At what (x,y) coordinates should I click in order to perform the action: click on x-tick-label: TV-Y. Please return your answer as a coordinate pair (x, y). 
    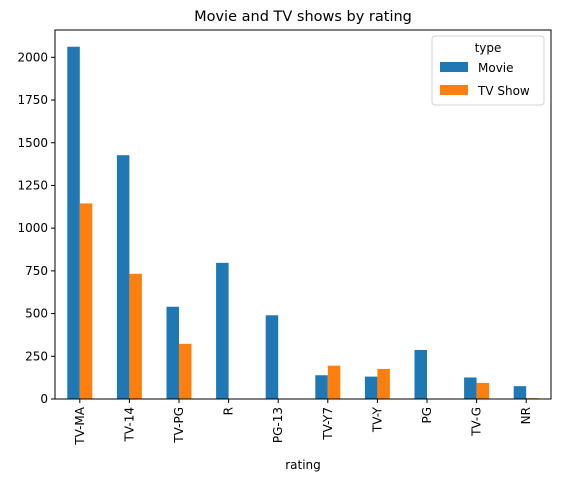
    Looking at the image, I should click on (377, 419).